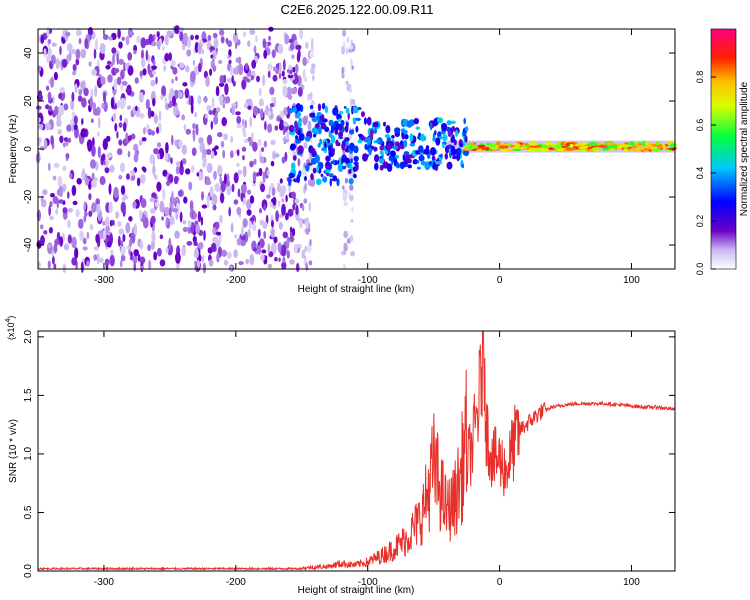  I want to click on x-tick-label: -100, so click(368, 280).